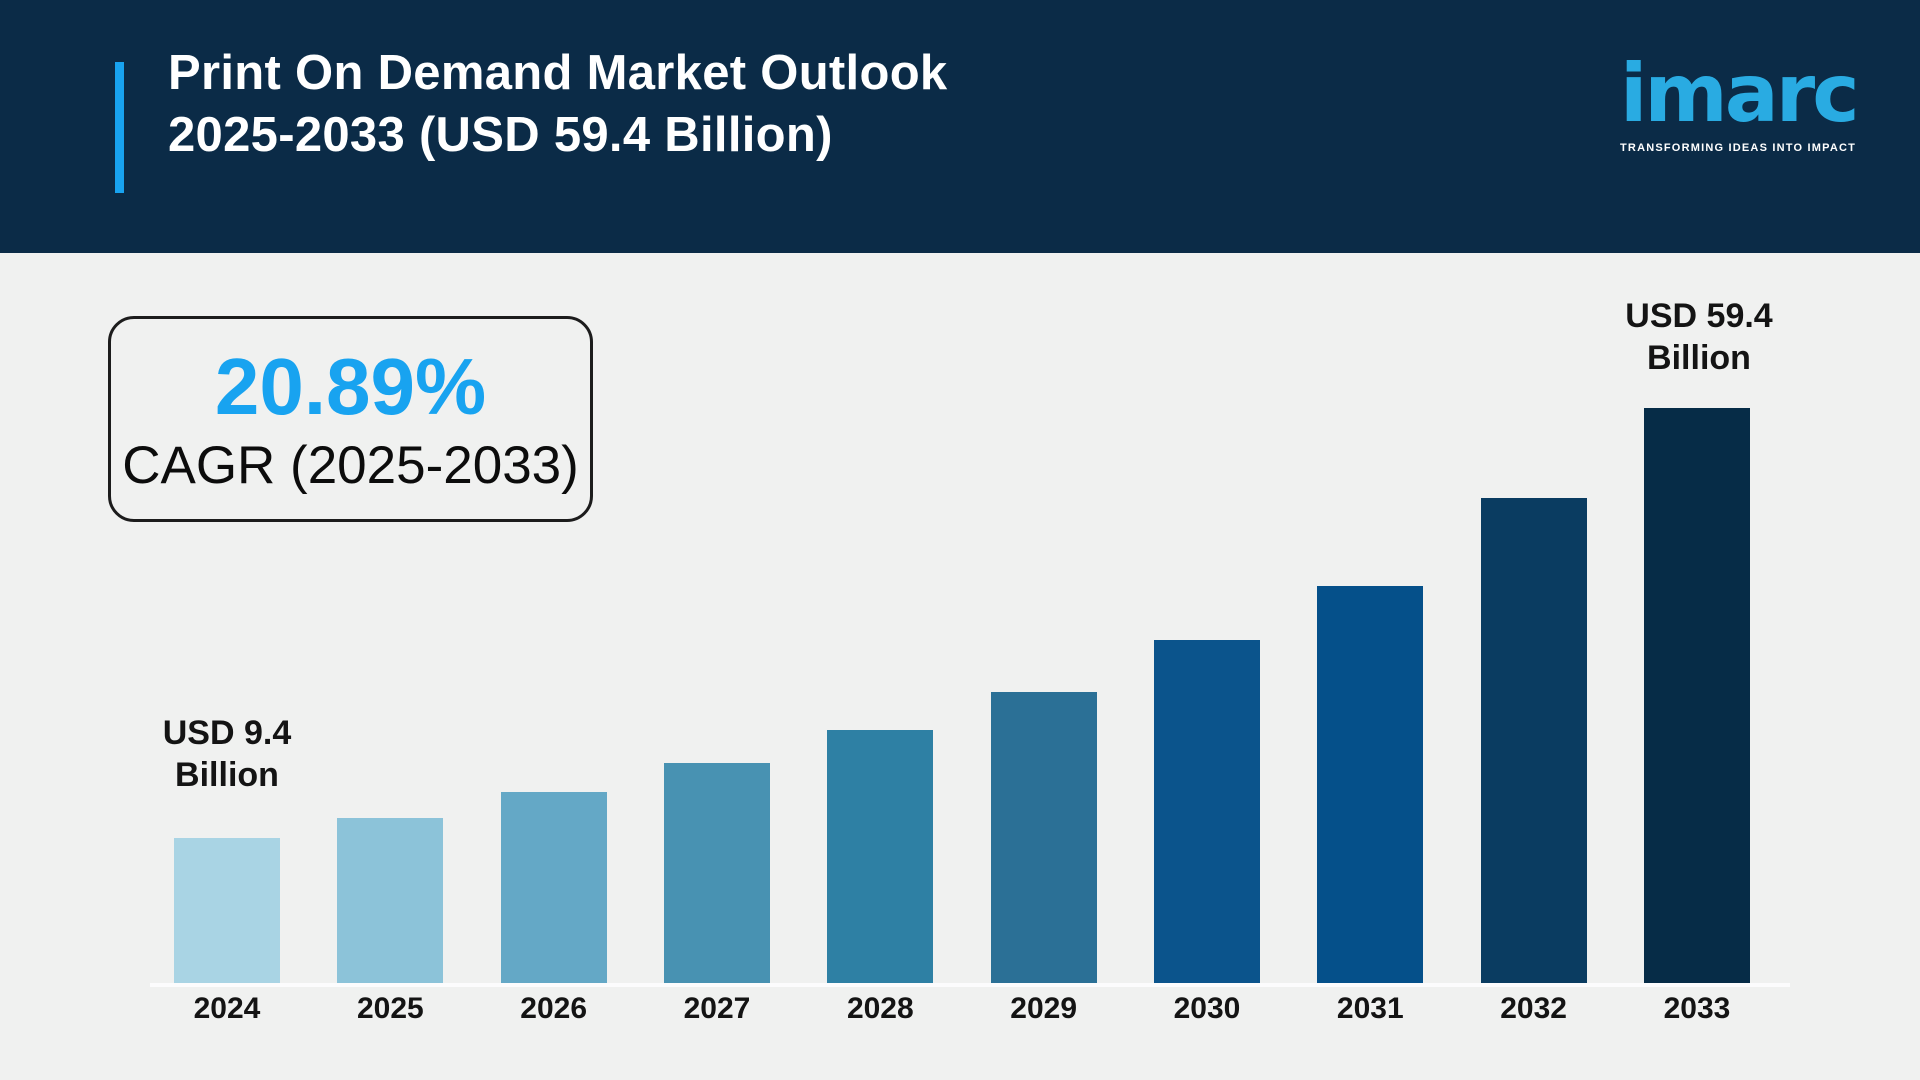 Image resolution: width=1920 pixels, height=1080 pixels. I want to click on year-label-2033: 2033, so click(1697, 1008).